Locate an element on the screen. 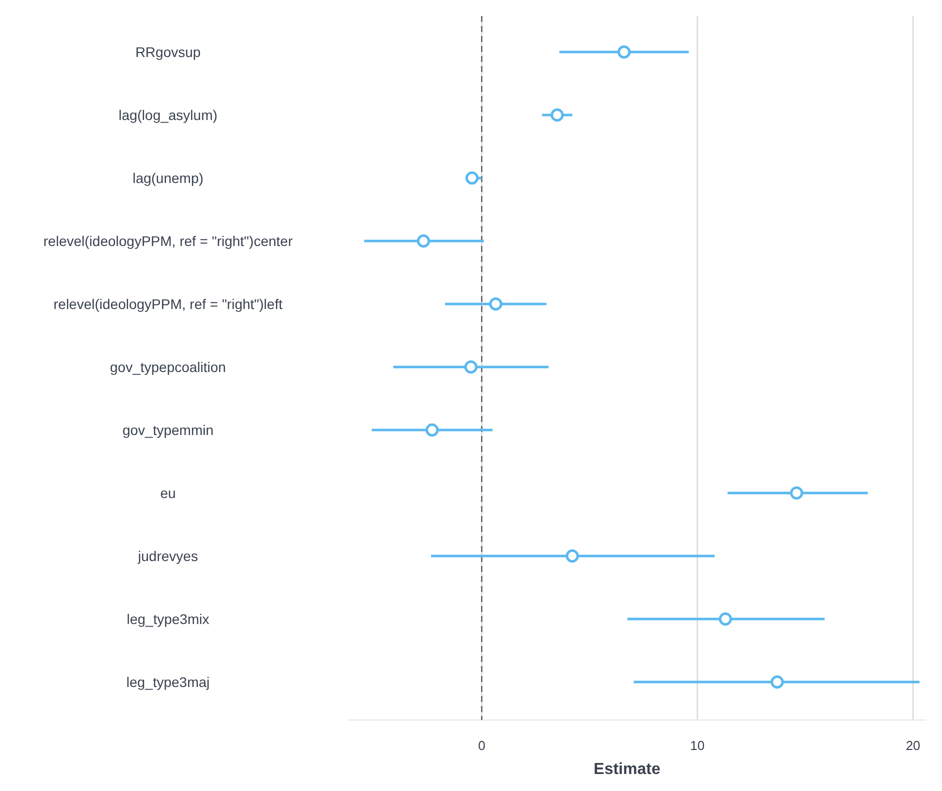  x-tick-label: 10 is located at coordinates (697, 745).